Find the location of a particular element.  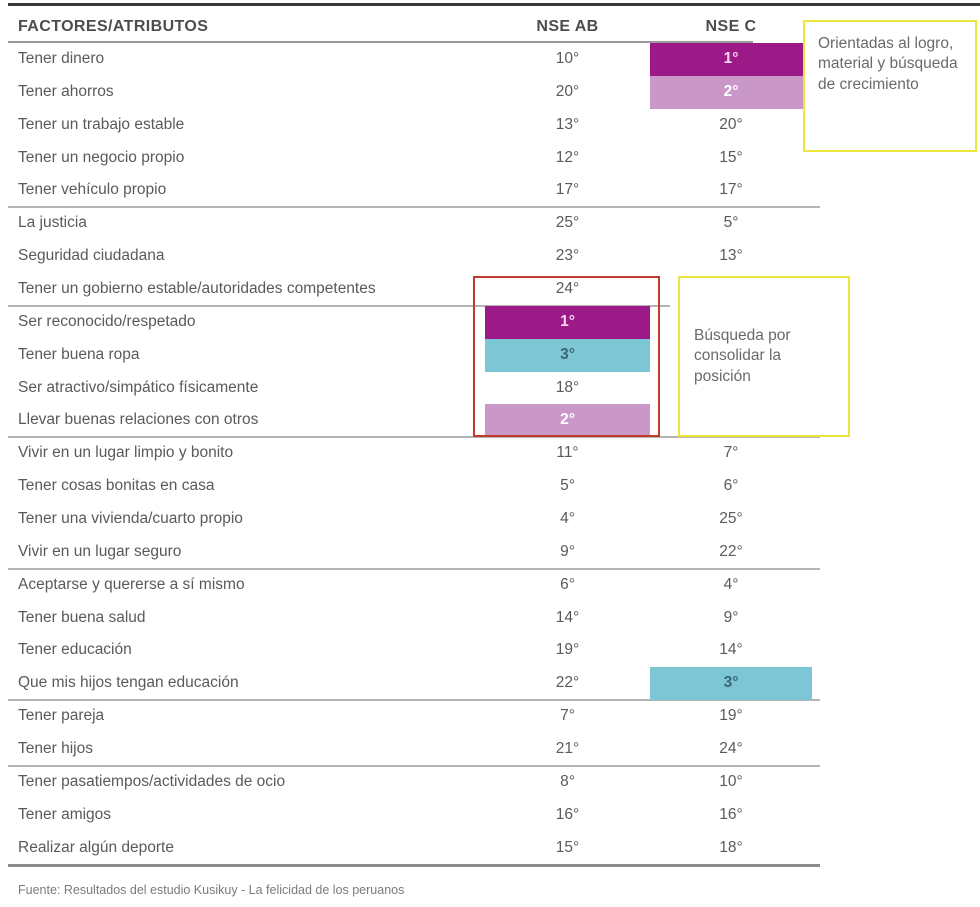

rank-cell-c: 9° is located at coordinates (731, 617).